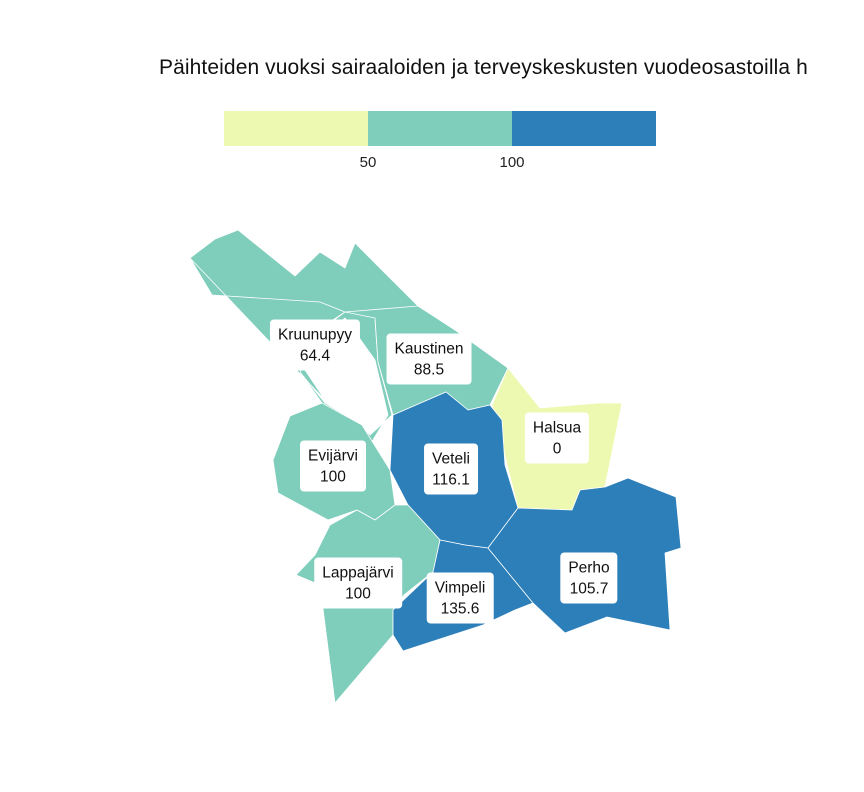  What do you see at coordinates (296, 128) in the screenshot?
I see `legend-bin-low` at bounding box center [296, 128].